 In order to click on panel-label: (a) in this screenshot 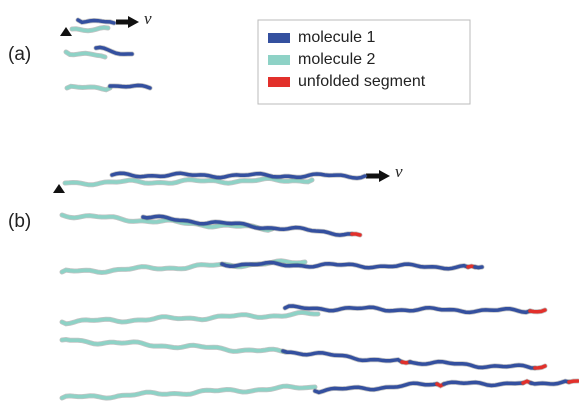, I will do `click(19, 54)`.